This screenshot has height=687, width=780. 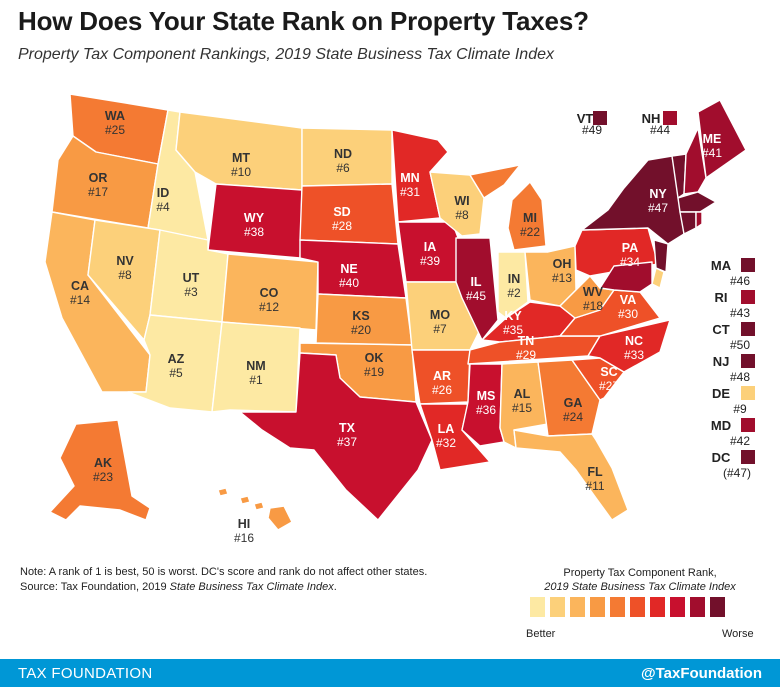 I want to click on side-rank-NH: #44, so click(x=660, y=130).